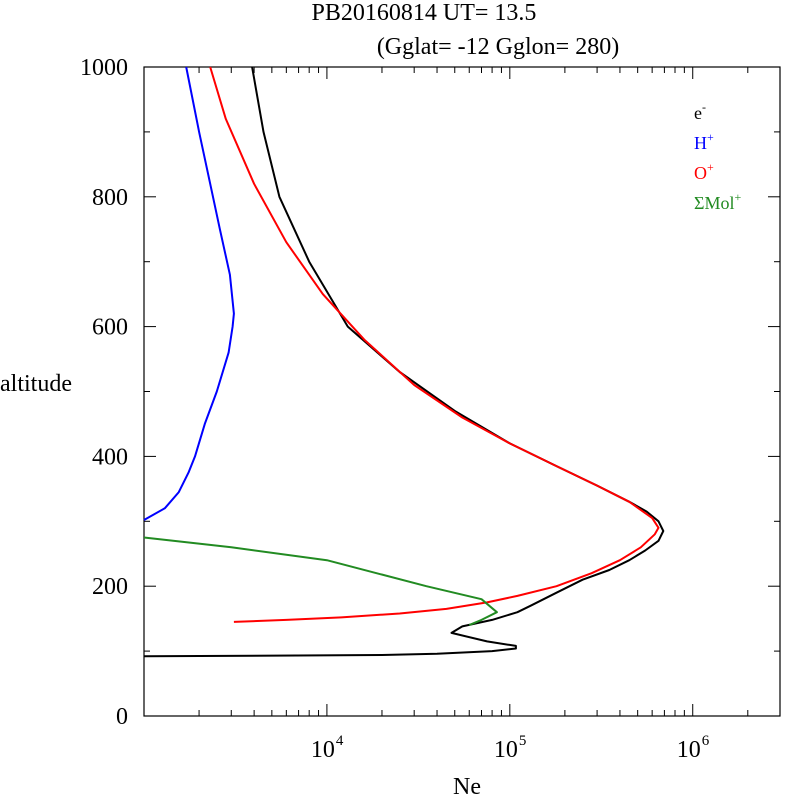  What do you see at coordinates (706, 741) in the screenshot?
I see `x-tick-label-exponent: 6` at bounding box center [706, 741].